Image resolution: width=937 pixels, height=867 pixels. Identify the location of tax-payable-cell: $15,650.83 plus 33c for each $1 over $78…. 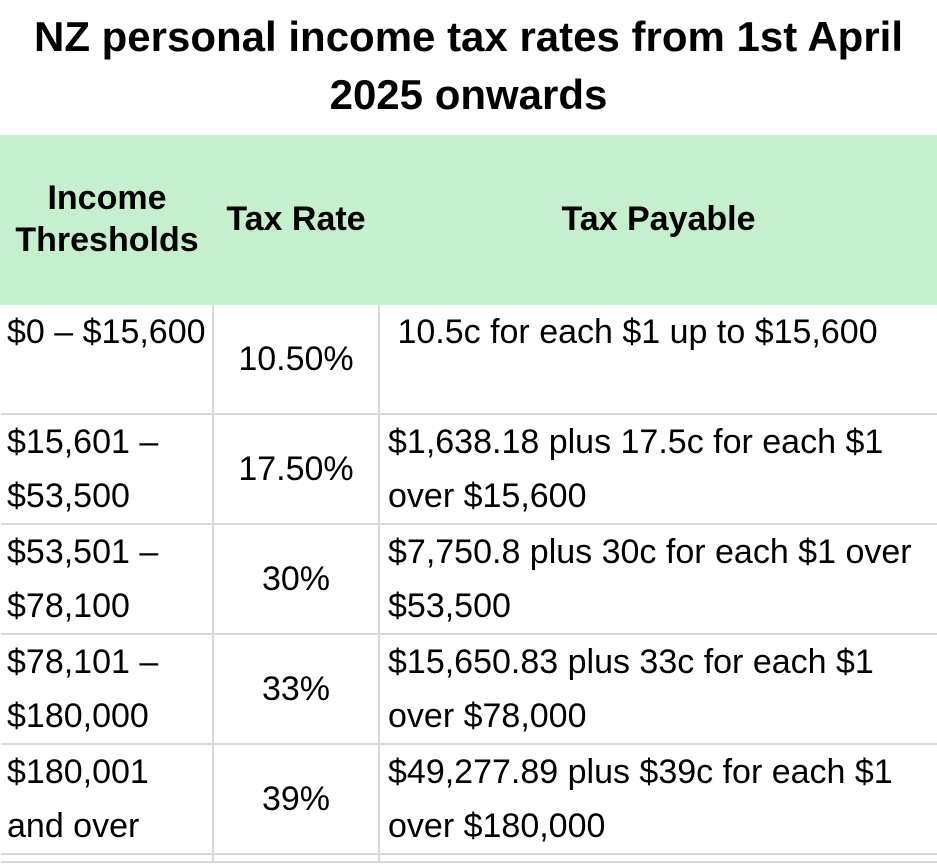
(657, 689).